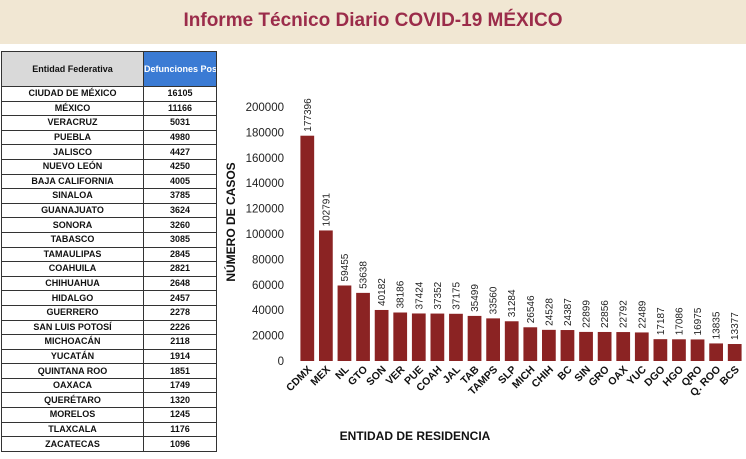  I want to click on table-row: QUINTANA ROO 1851, so click(109, 371).